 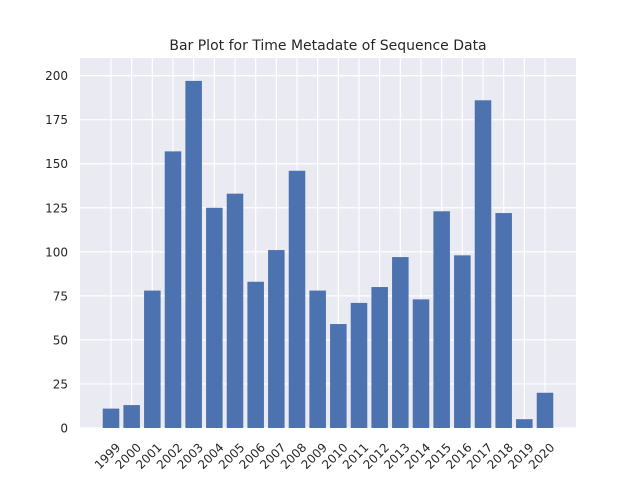 I want to click on y-tick-label: 0, so click(x=64, y=429).